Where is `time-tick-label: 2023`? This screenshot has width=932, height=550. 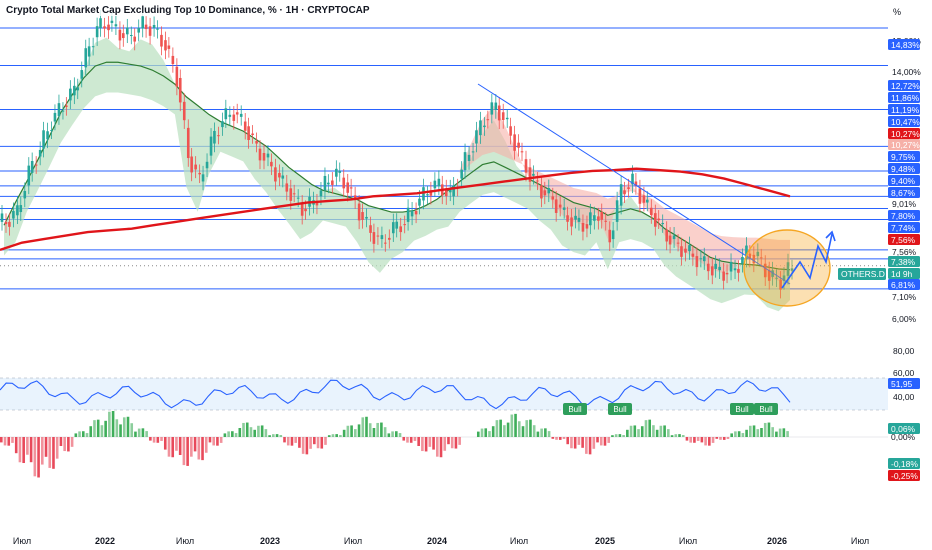
time-tick-label: 2023 is located at coordinates (270, 541).